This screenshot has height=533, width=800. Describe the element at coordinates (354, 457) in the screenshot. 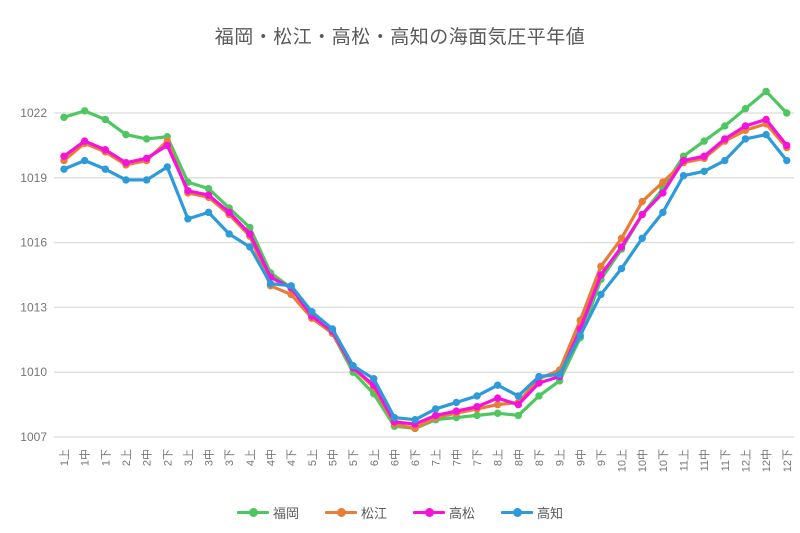

I see `x-tick-label: 5下` at that location.